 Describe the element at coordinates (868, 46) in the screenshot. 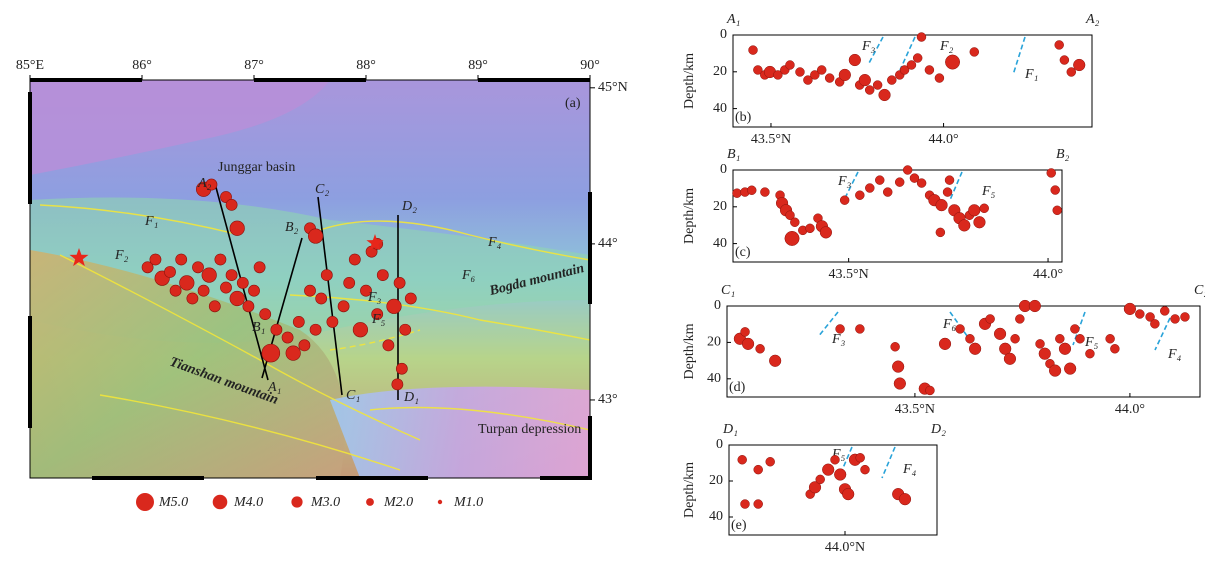

I see `fault-label: F₃` at that location.